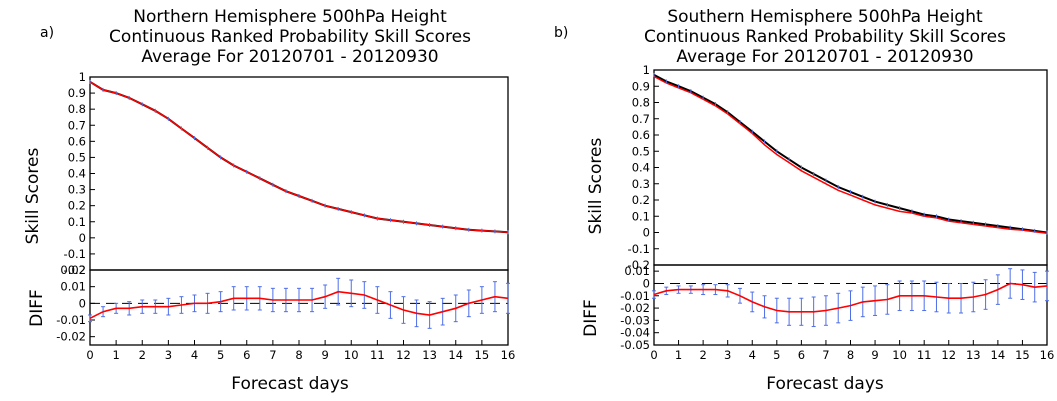  Describe the element at coordinates (290, 17) in the screenshot. I see `panel-a-title-line-1: Northern Hemisphere 500hPa Height` at that location.